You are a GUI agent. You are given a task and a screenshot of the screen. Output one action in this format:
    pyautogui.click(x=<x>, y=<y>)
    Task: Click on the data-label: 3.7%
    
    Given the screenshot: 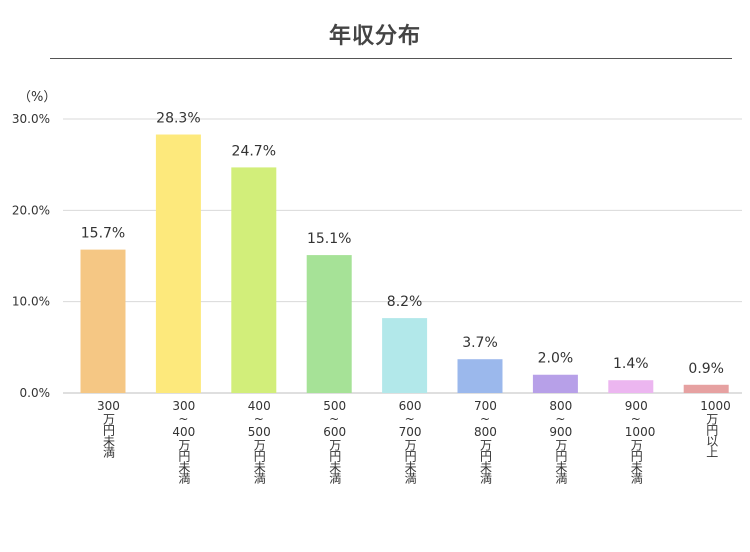 What is the action you would take?
    pyautogui.click(x=480, y=343)
    